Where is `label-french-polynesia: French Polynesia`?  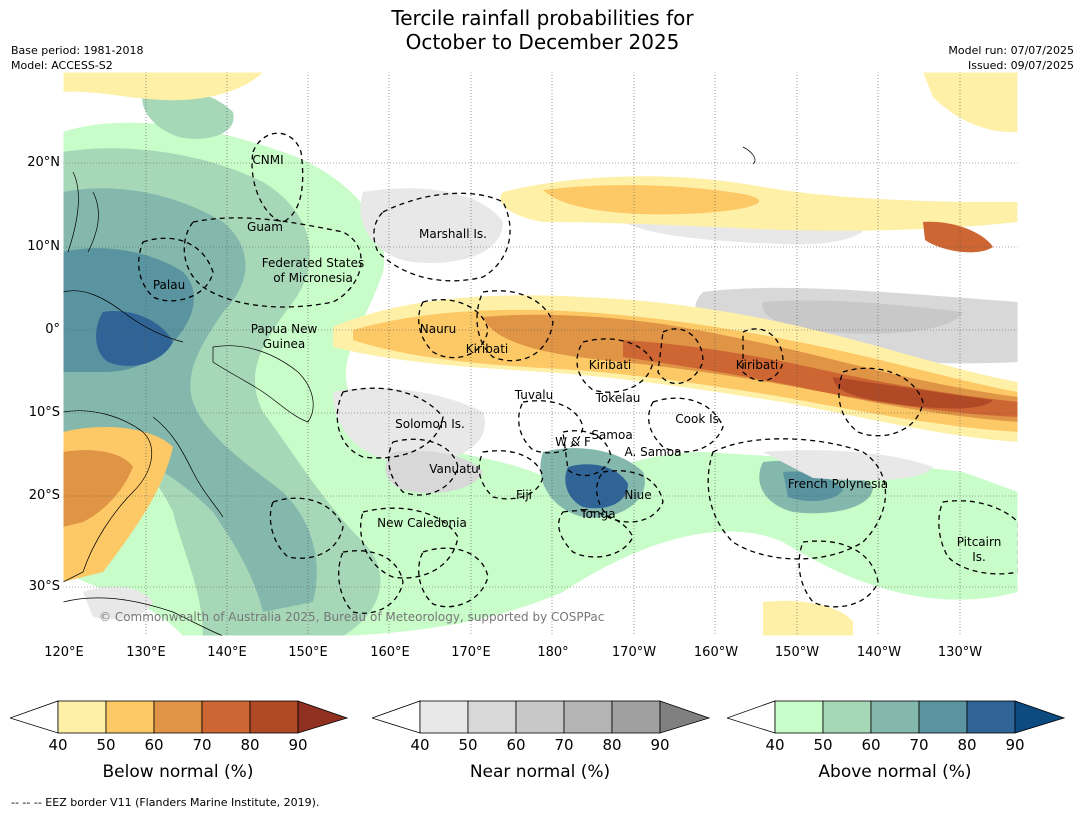
label-french-polynesia: French Polynesia is located at coordinates (838, 484).